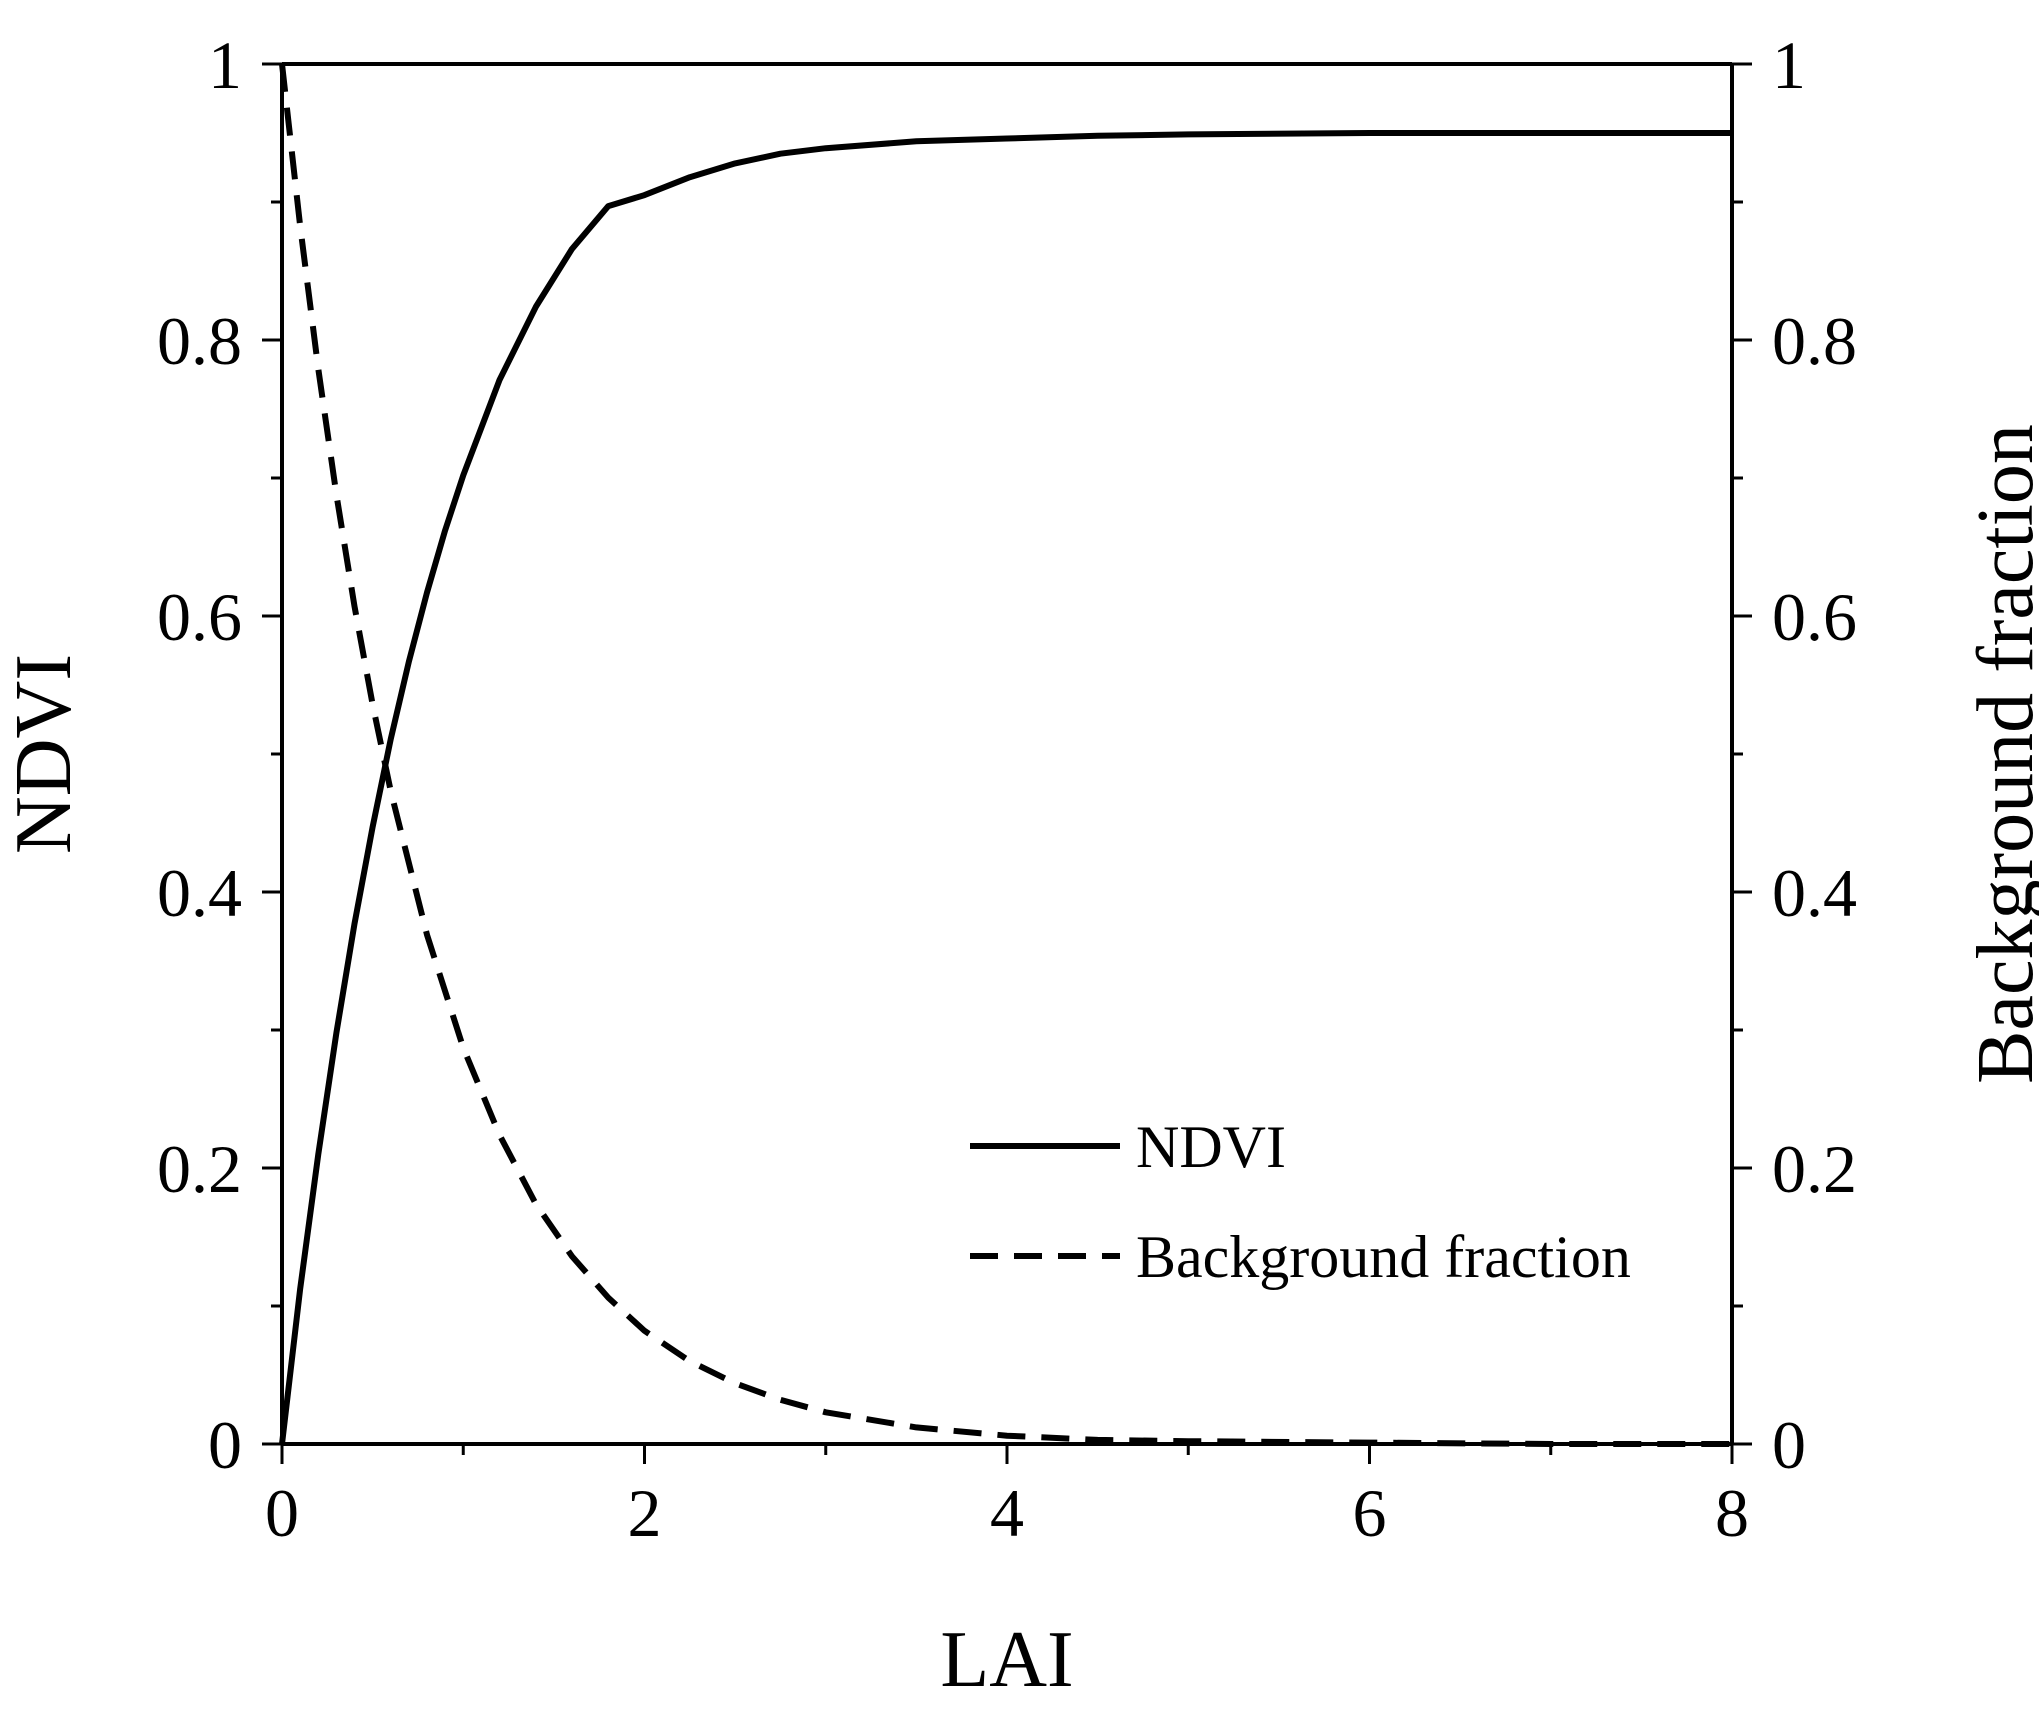 Image resolution: width=2039 pixels, height=1709 pixels. Describe the element at coordinates (1814, 1169) in the screenshot. I see `y2-tick-label: 0.2` at that location.